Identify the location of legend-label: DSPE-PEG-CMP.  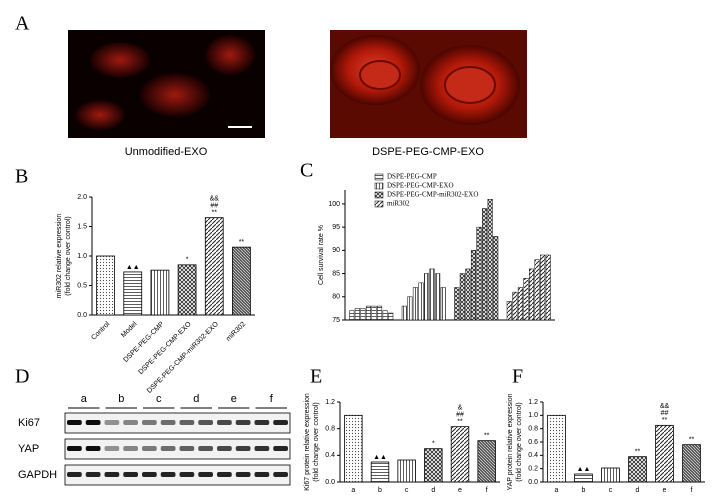
(412, 177).